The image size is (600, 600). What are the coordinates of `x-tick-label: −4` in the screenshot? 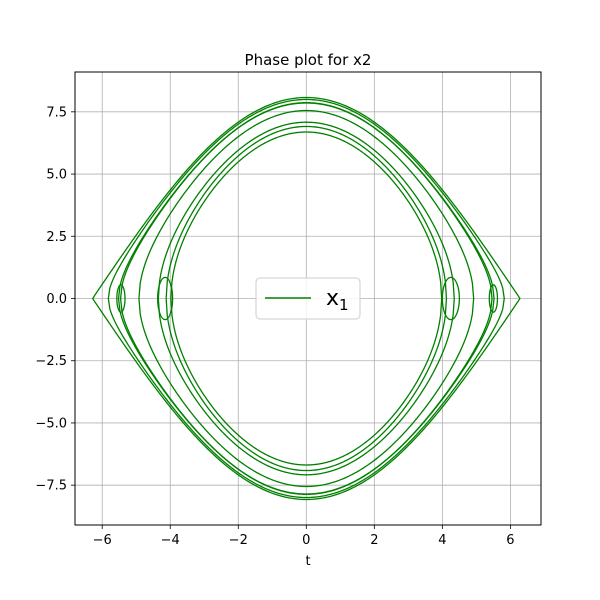 It's located at (170, 540).